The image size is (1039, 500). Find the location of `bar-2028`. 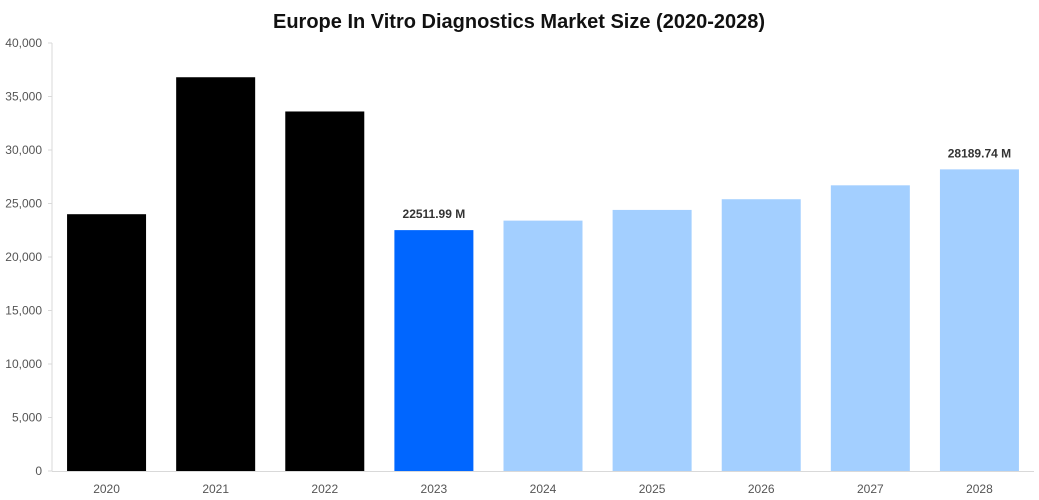

bar-2028 is located at coordinates (979, 320).